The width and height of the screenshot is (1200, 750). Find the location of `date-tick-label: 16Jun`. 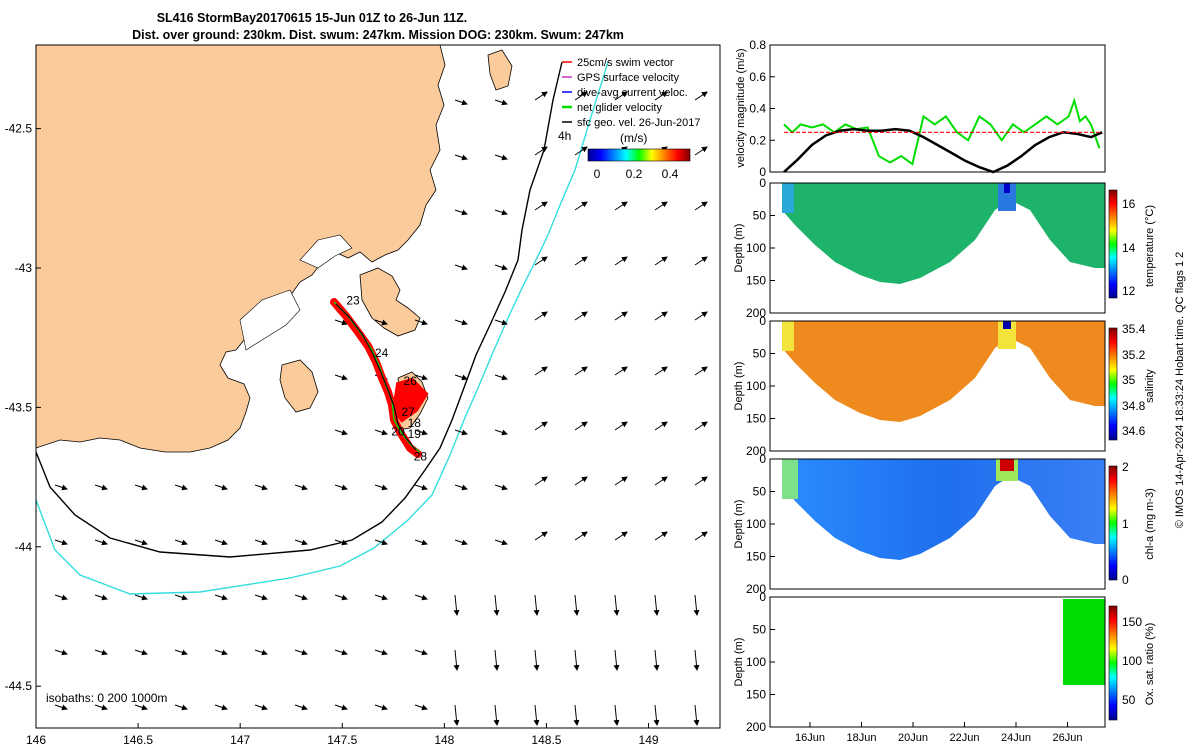

date-tick-label: 16Jun is located at coordinates (810, 738).